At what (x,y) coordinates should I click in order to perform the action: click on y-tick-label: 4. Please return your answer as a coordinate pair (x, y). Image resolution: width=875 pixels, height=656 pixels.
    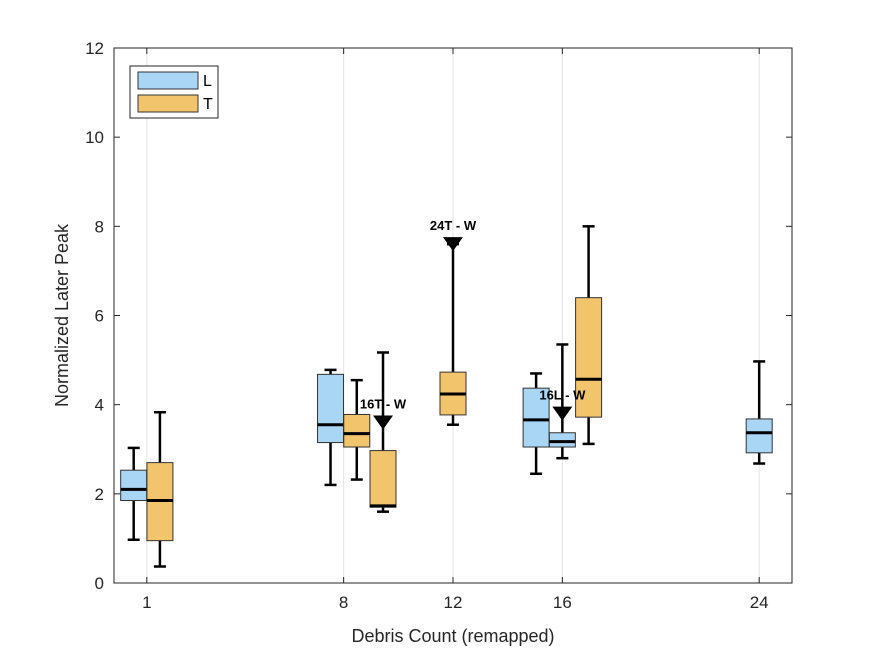
    Looking at the image, I should click on (99, 405).